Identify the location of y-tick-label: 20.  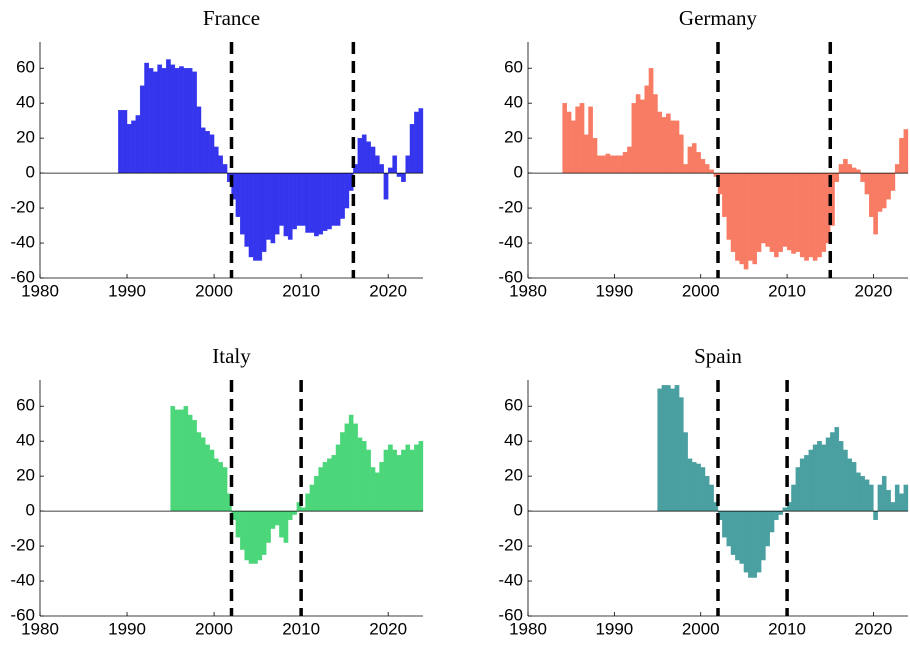
(513, 475).